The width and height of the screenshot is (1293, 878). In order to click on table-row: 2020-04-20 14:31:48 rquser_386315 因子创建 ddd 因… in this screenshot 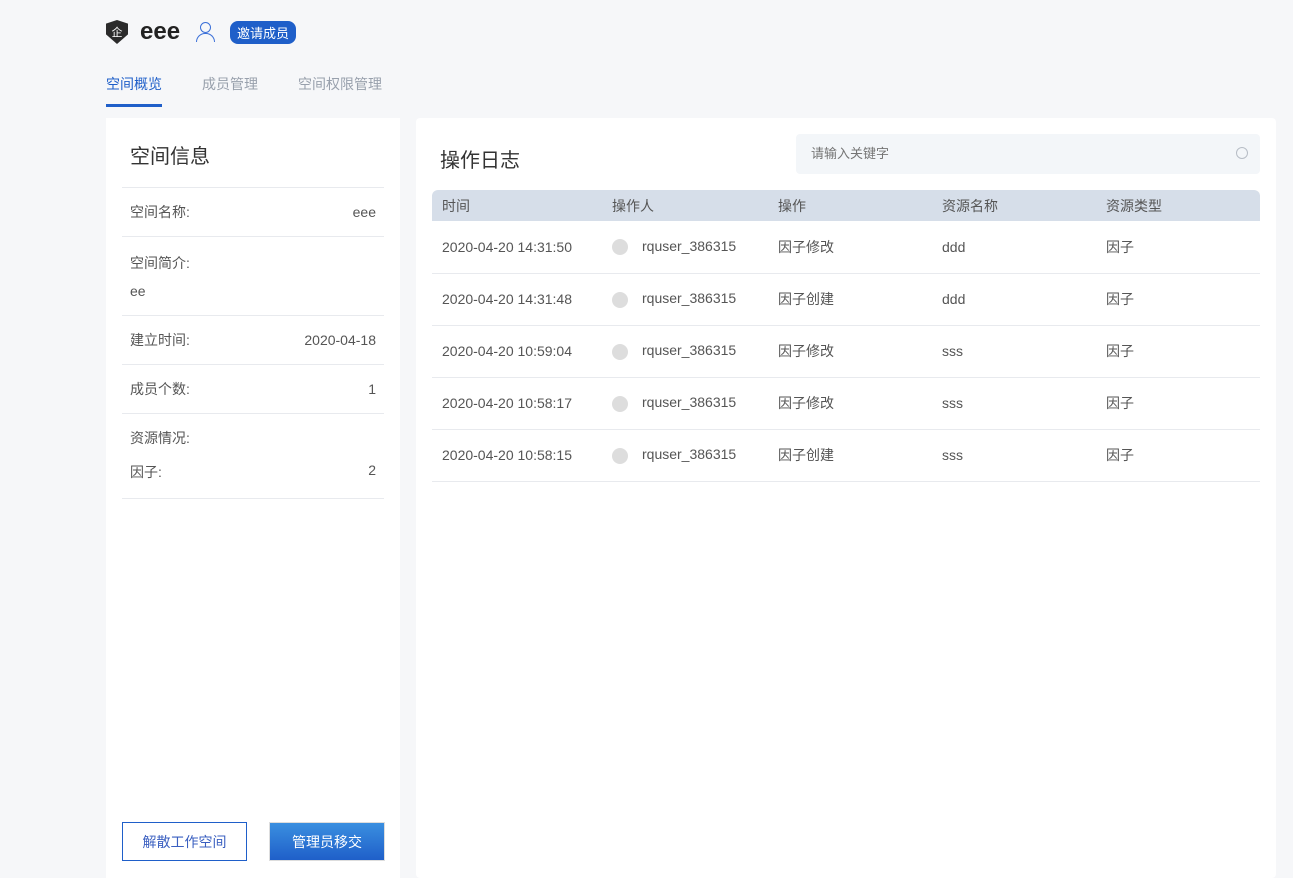, I will do `click(846, 299)`.